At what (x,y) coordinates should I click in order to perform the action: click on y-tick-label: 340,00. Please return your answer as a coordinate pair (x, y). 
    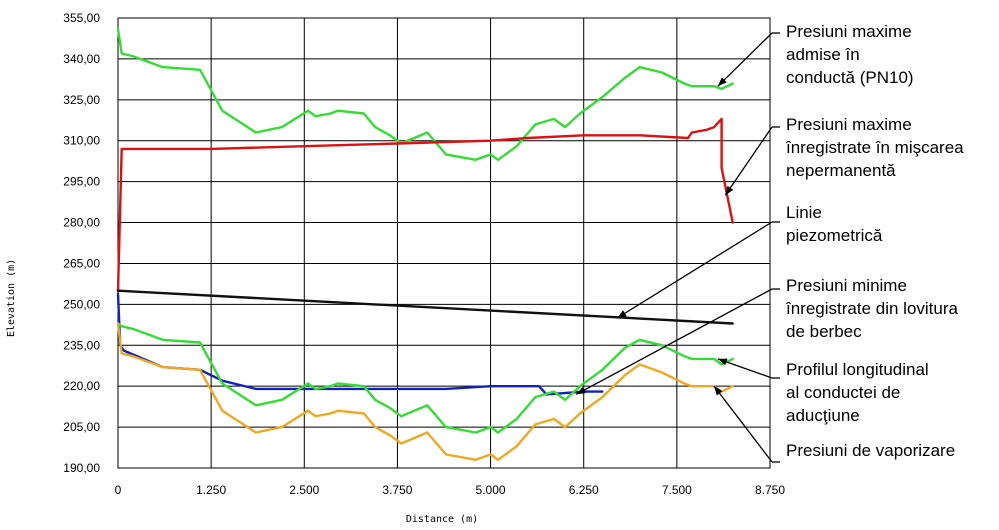
    Looking at the image, I should click on (81, 59).